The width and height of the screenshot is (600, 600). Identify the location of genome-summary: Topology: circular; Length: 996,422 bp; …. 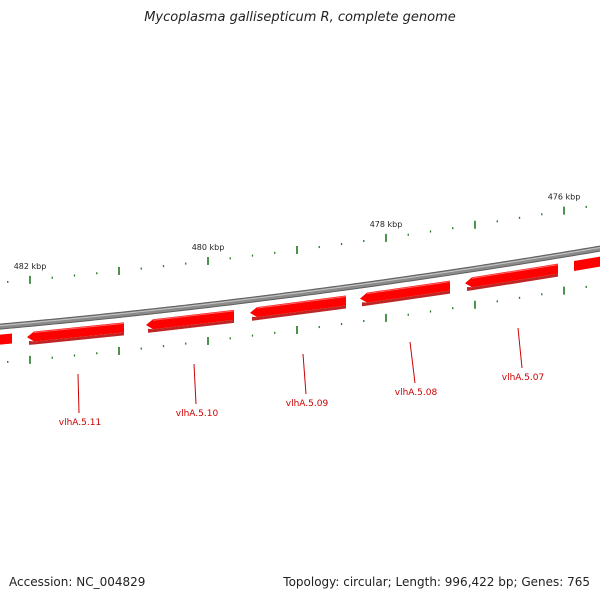
(436, 582).